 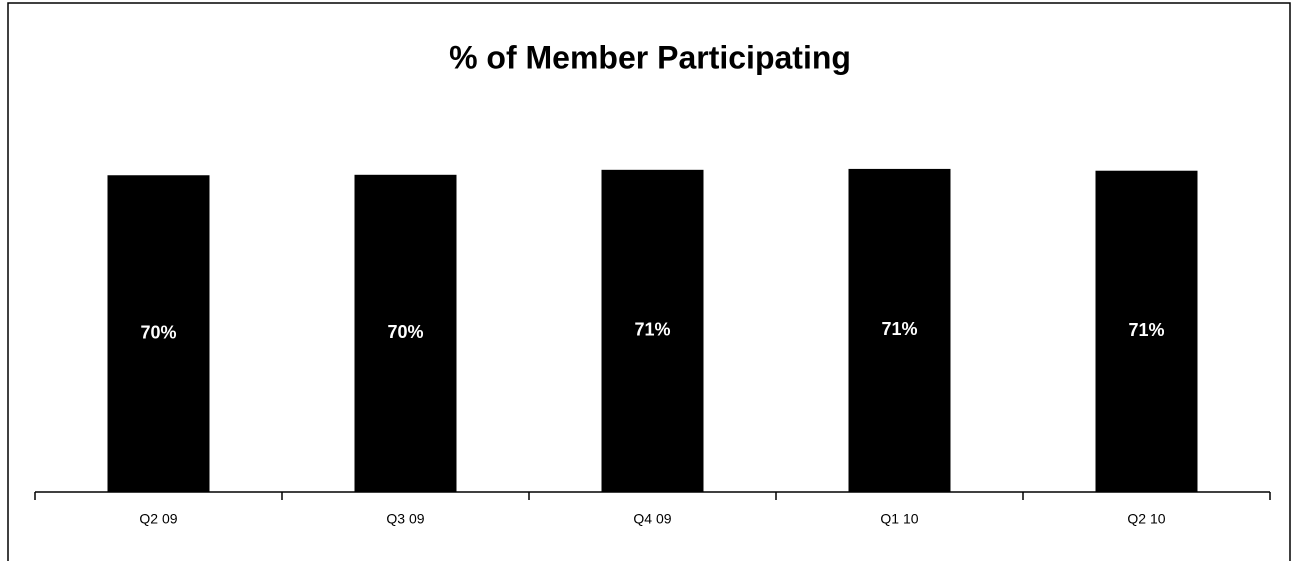 What do you see at coordinates (650, 57) in the screenshot?
I see `chart-title: % of Member Participating` at bounding box center [650, 57].